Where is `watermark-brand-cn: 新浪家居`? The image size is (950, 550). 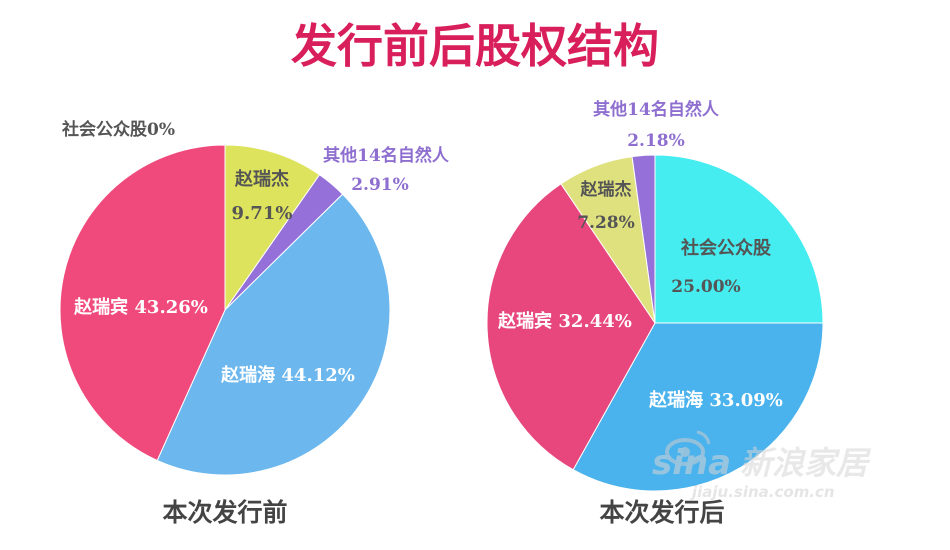
watermark-brand-cn: 新浪家居 is located at coordinates (806, 463).